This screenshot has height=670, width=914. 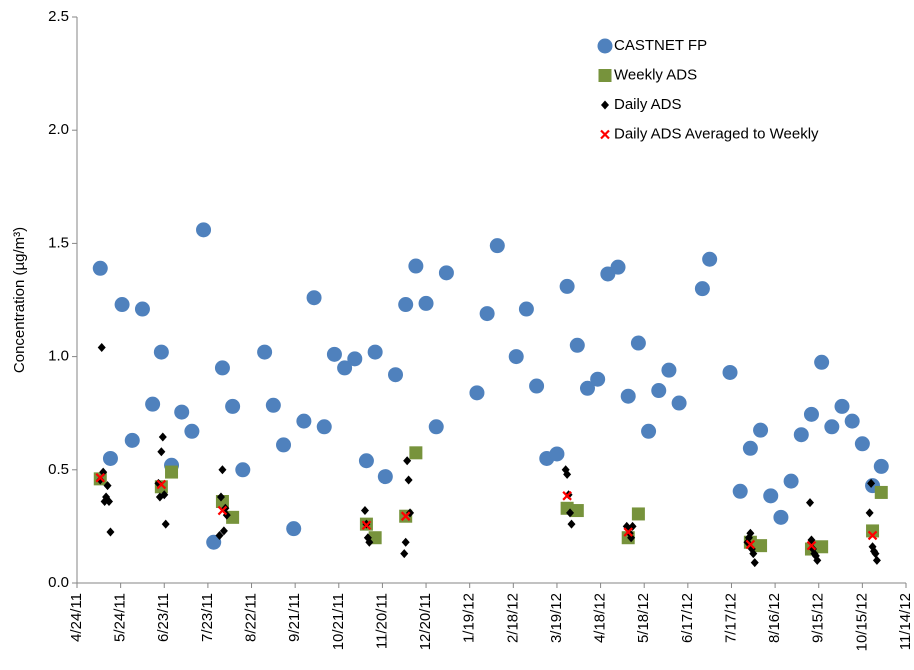 I want to click on y-axis-label: Concentration (µg/m³), so click(x=19, y=300).